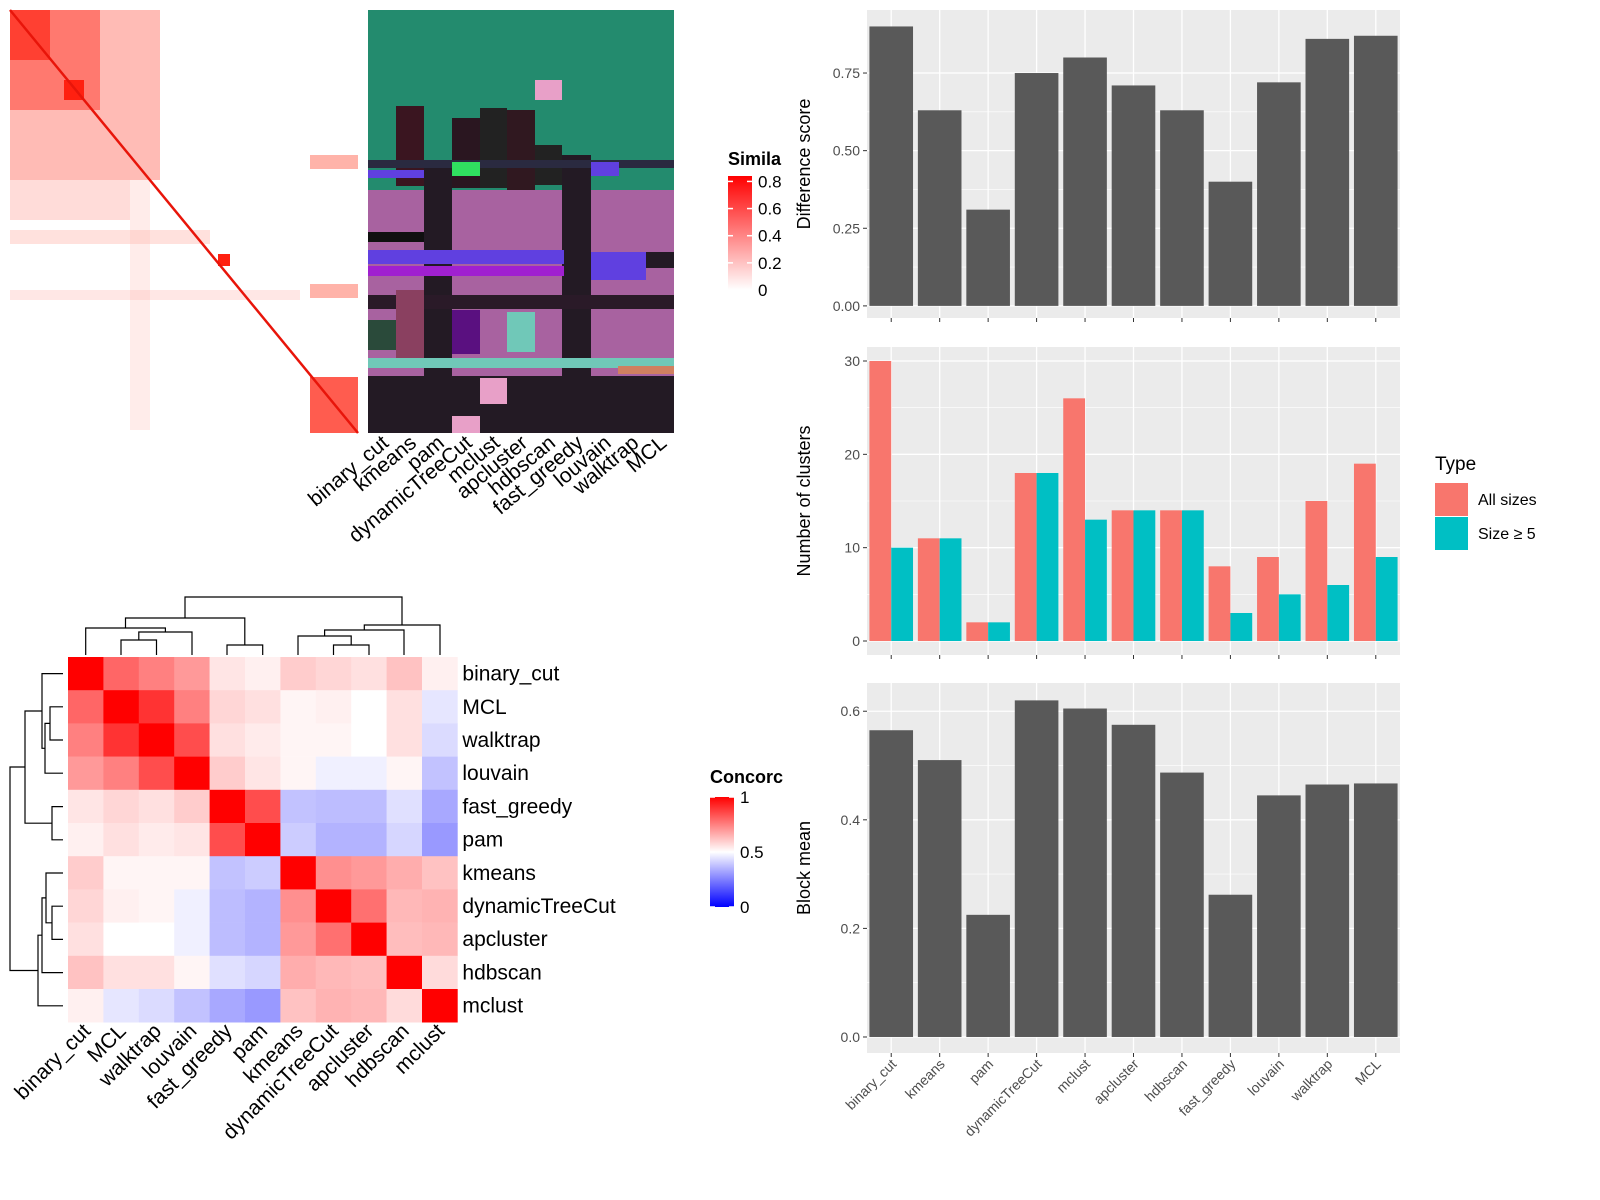  I want to click on x-tick-label: binary_cut, so click(870, 1084).